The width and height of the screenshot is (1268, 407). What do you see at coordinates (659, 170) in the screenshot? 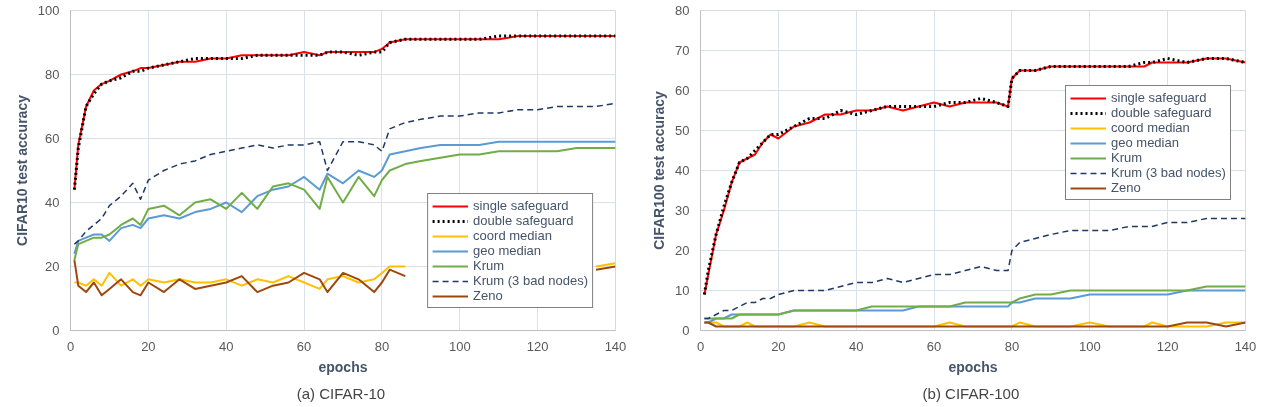
I see `y-axis-title: CIFAR100 test accuracy` at bounding box center [659, 170].